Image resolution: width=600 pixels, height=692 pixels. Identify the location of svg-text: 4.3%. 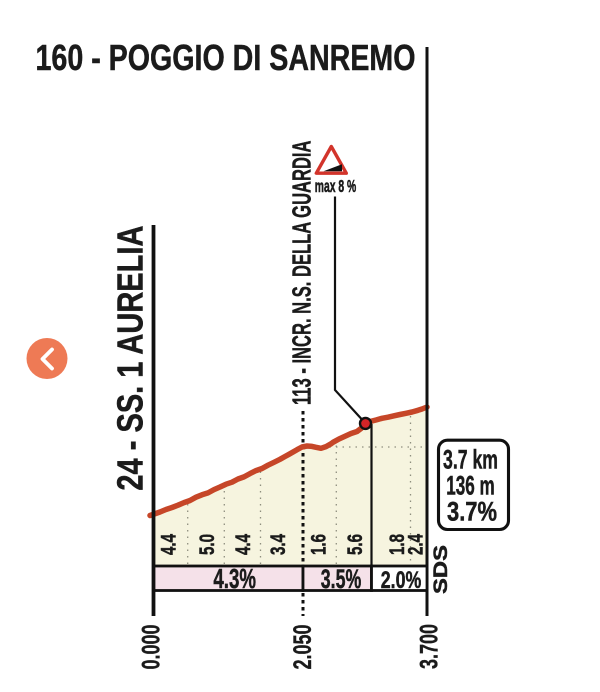
(234, 578).